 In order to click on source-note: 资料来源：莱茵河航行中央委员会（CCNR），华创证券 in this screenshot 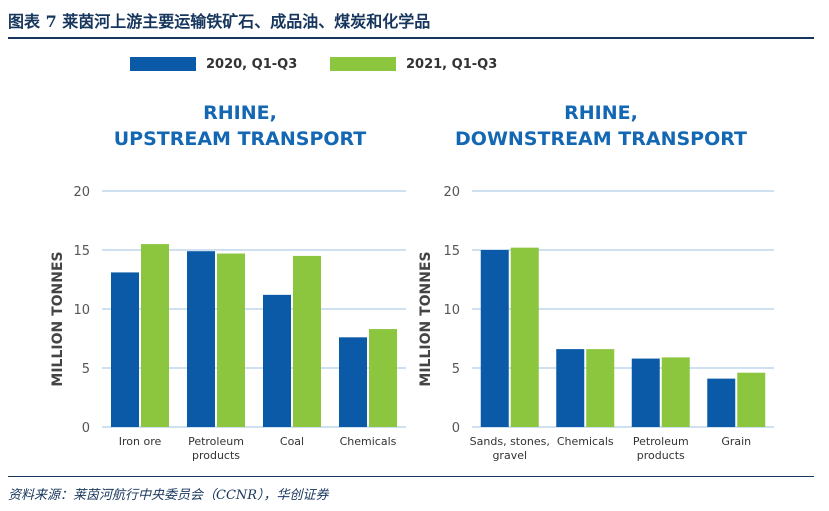, I will do `click(168, 495)`.